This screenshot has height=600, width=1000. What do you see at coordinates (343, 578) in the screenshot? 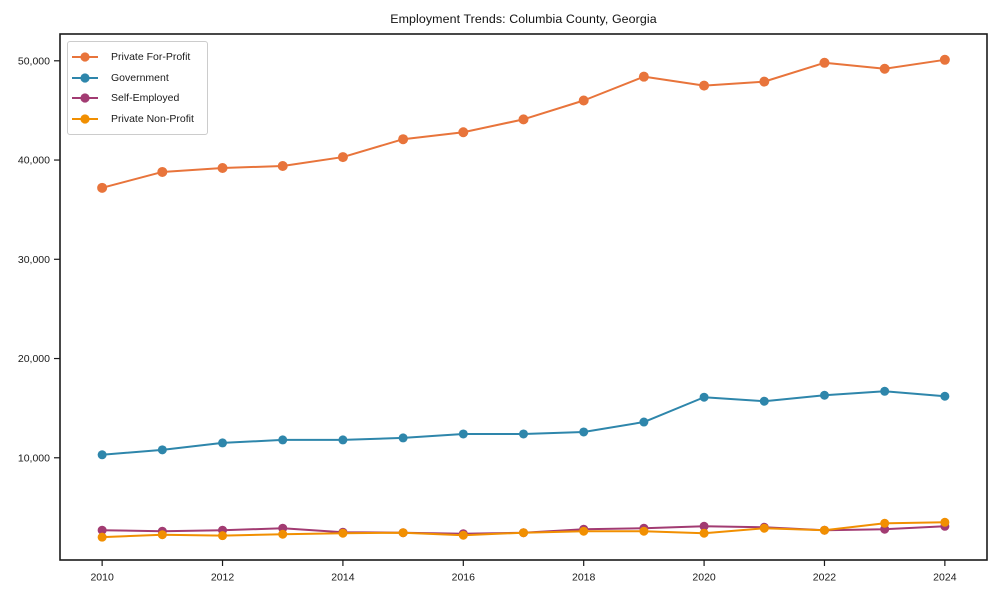
I see `x-tick-label: 2014` at bounding box center [343, 578].